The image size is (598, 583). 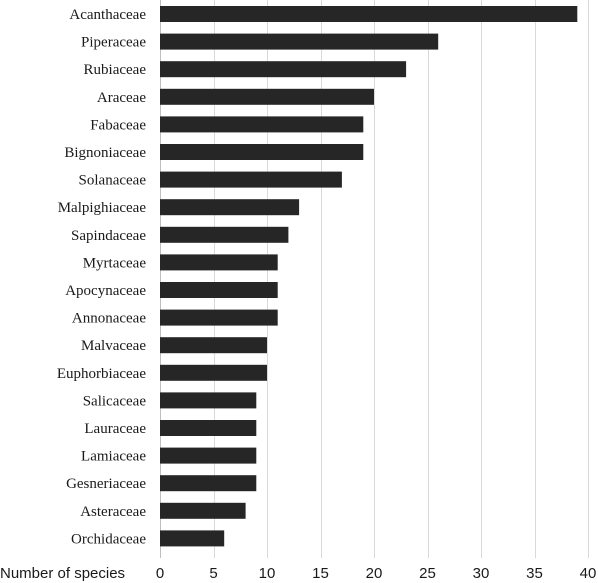 I want to click on category-label: Fabaceae, so click(x=118, y=125).